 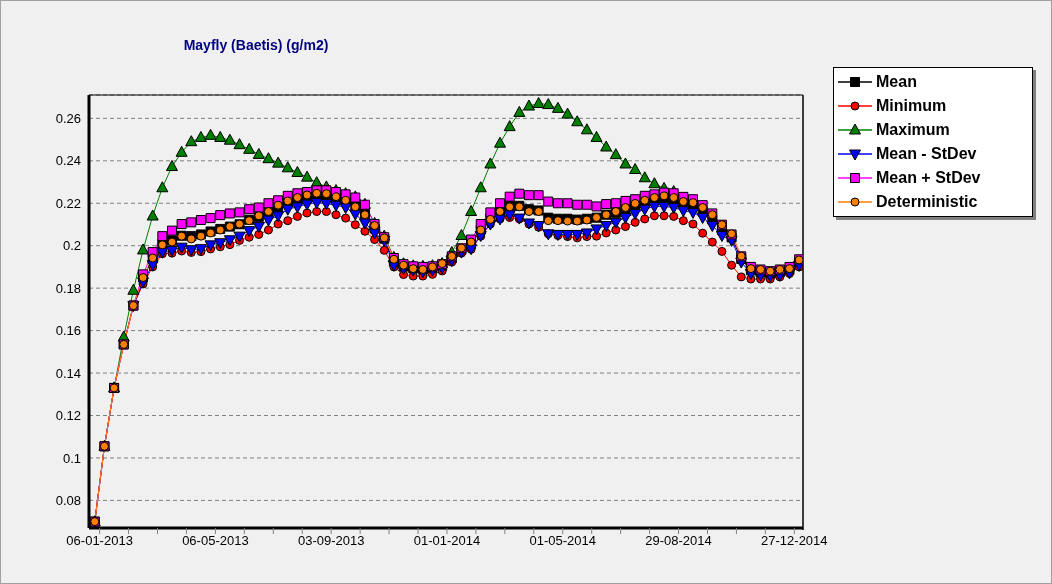 I want to click on y-tick-label: 0.18, so click(x=68, y=288).